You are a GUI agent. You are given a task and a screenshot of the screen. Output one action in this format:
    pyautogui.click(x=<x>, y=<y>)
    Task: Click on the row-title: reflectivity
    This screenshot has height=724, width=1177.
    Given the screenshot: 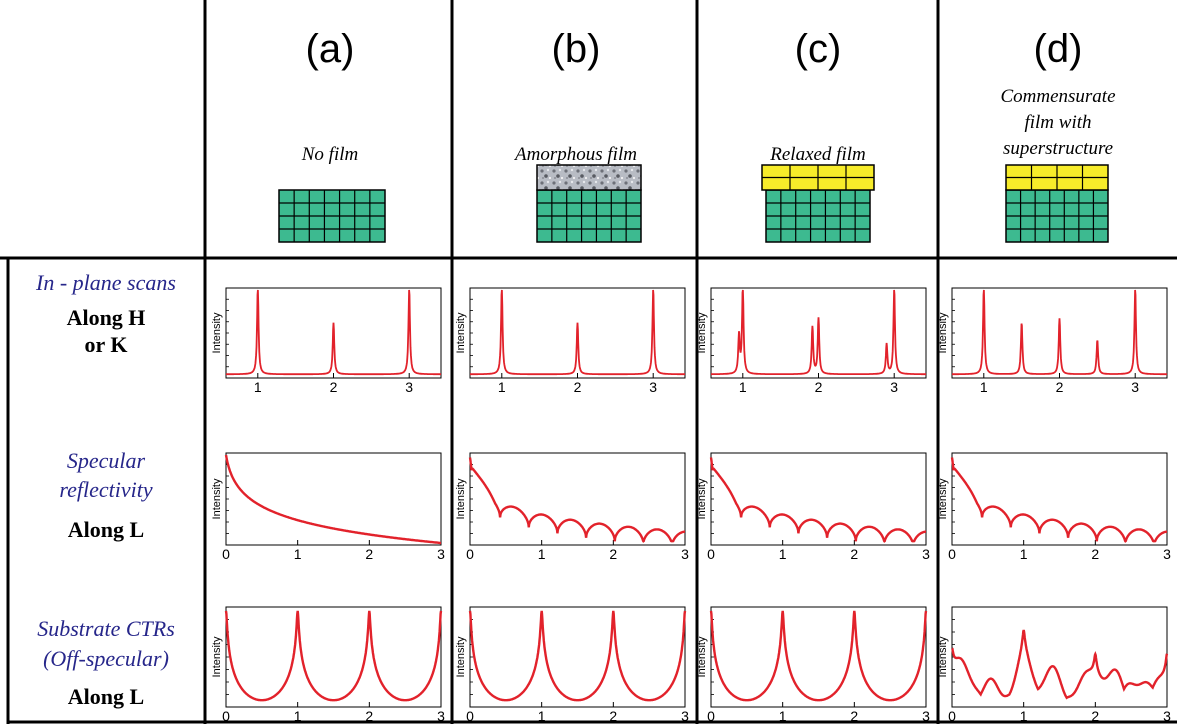 What is the action you would take?
    pyautogui.click(x=105, y=489)
    